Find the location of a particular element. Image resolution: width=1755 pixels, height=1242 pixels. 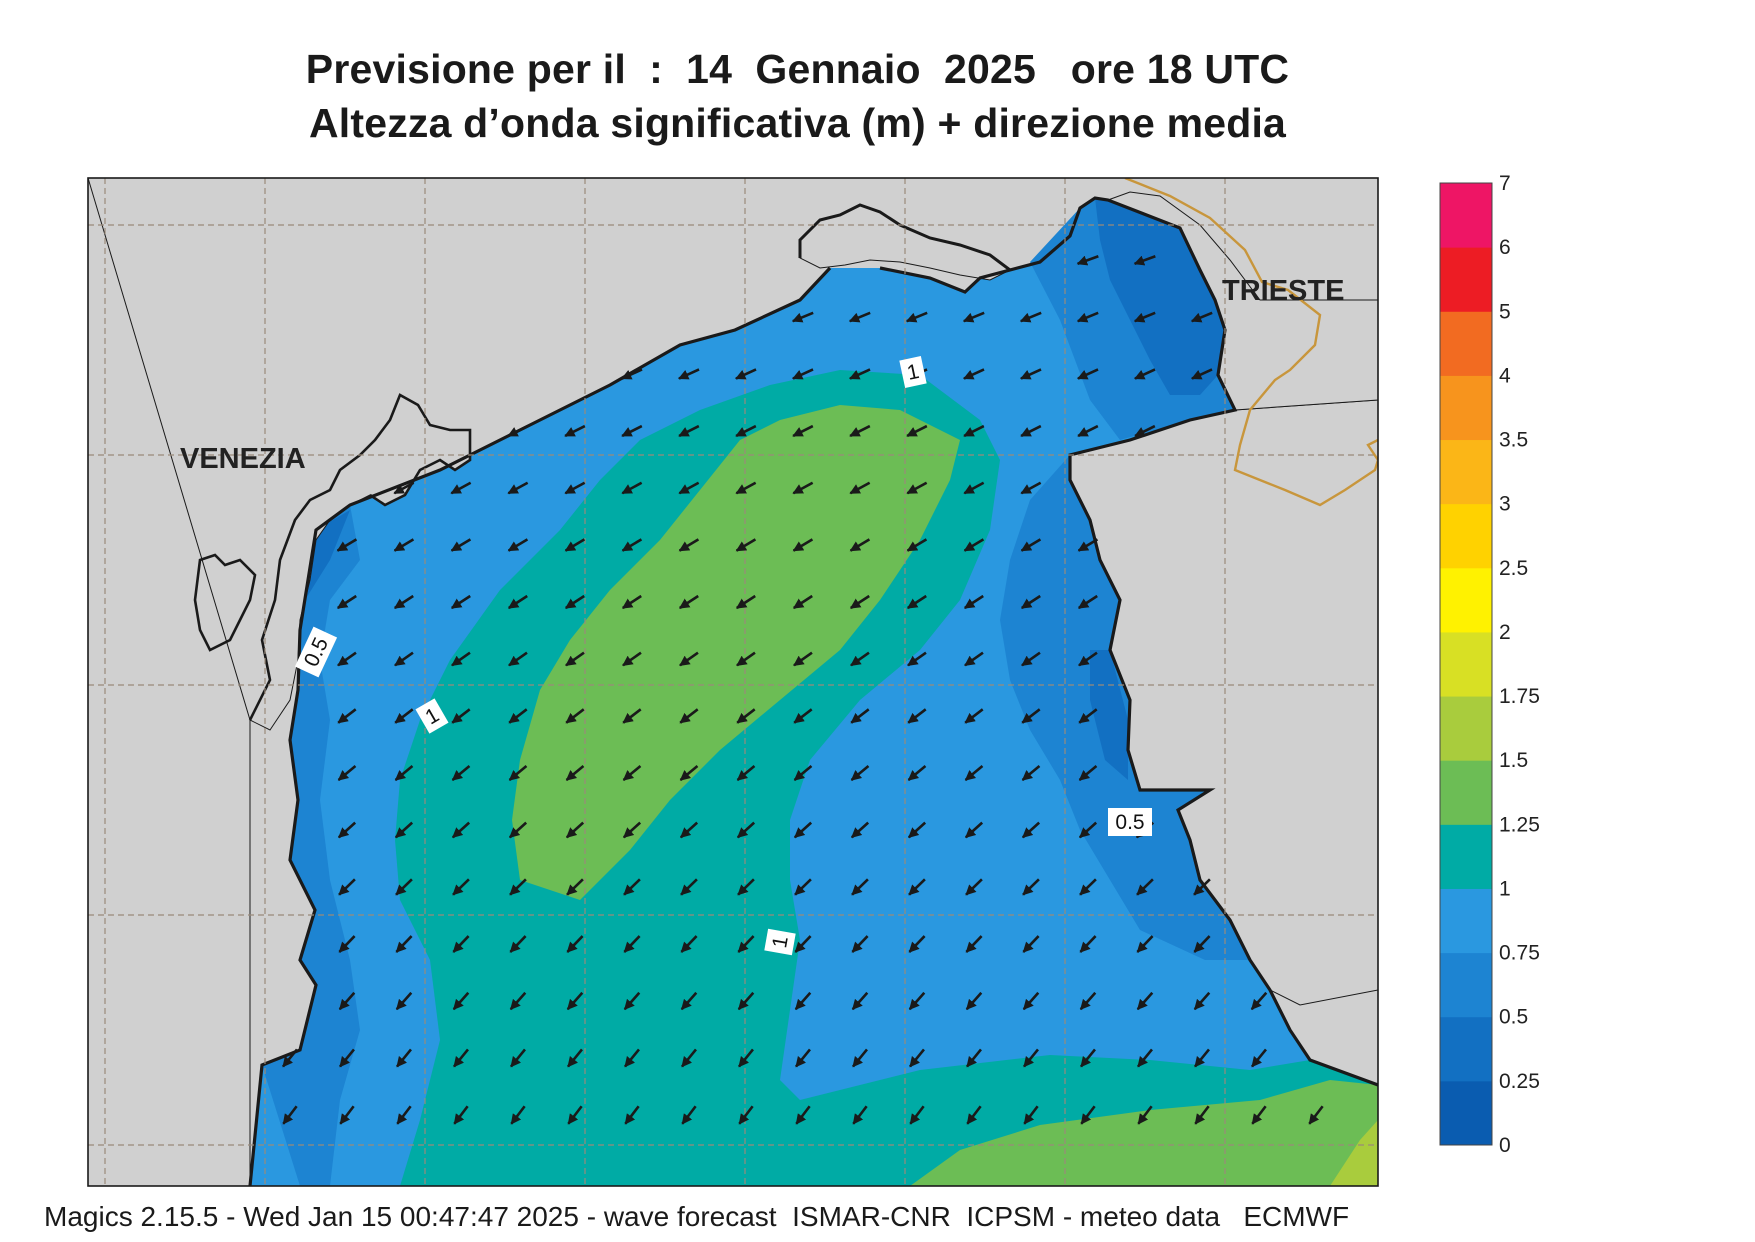

colorbar-tick-label: 2.5 is located at coordinates (1513, 568).